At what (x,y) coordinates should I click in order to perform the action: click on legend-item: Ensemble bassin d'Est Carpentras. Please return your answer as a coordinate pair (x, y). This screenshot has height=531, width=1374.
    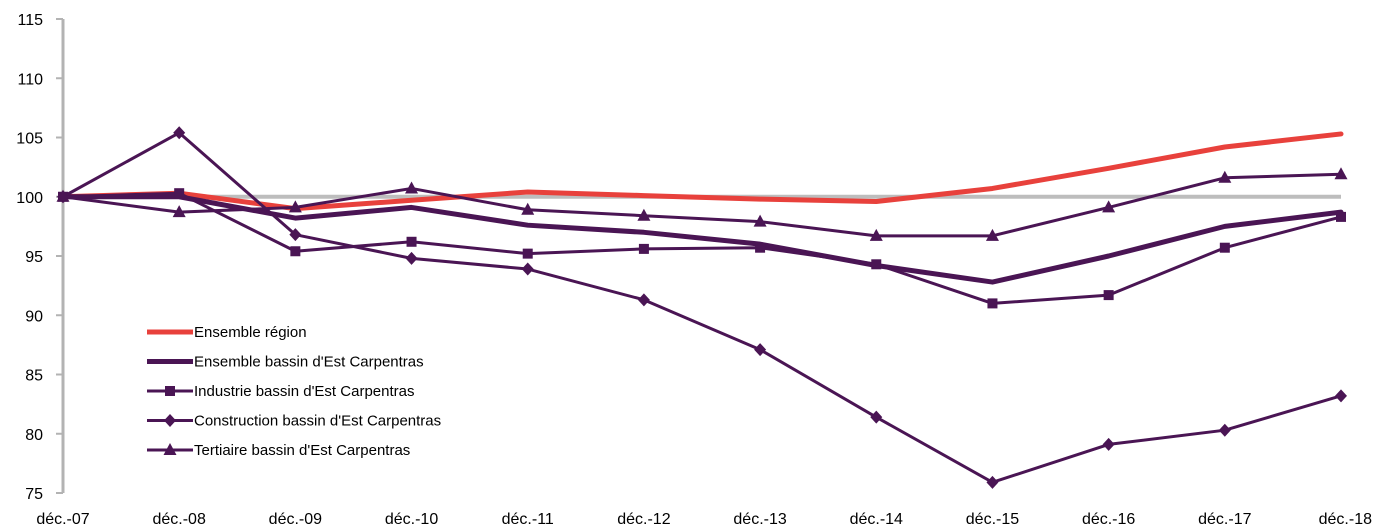
    Looking at the image, I should click on (285, 362).